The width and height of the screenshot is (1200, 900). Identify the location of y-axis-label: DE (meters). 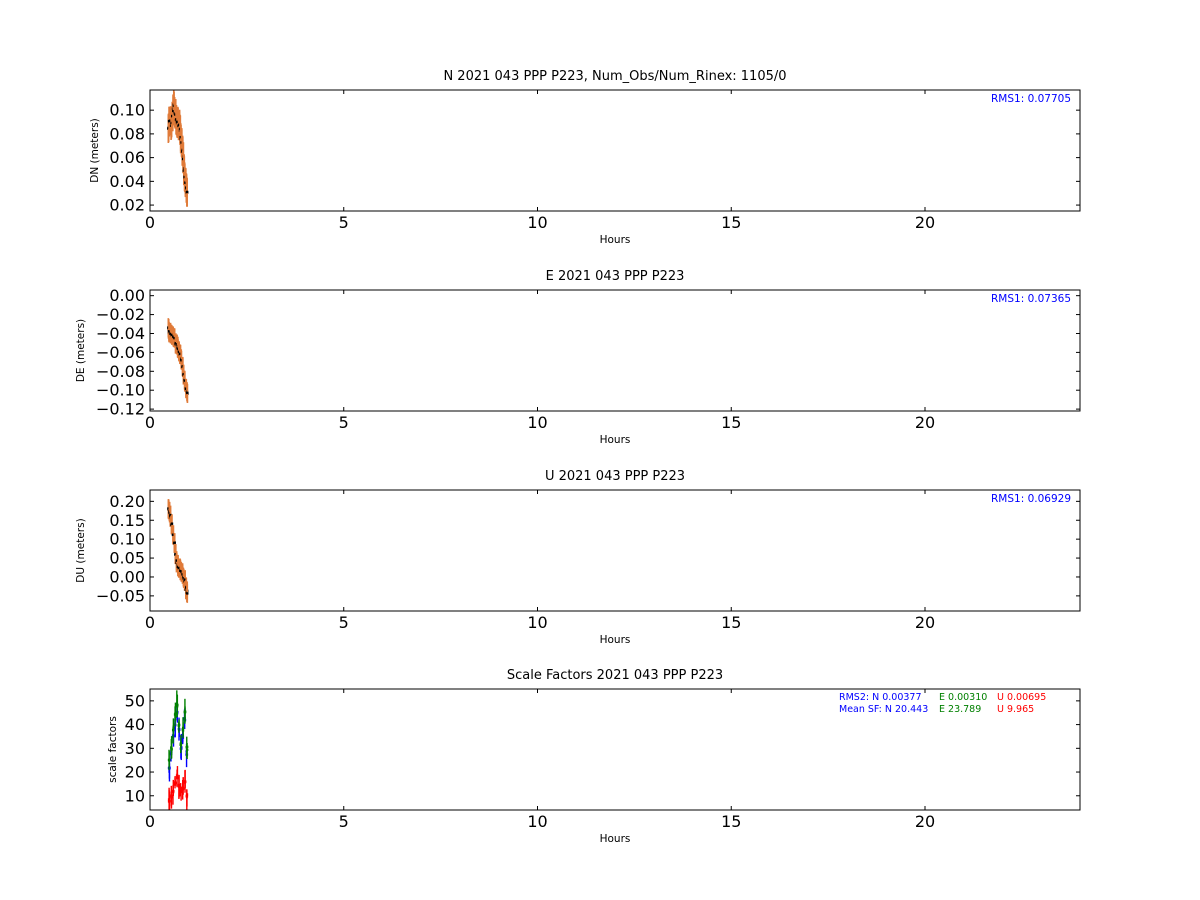
(81, 350).